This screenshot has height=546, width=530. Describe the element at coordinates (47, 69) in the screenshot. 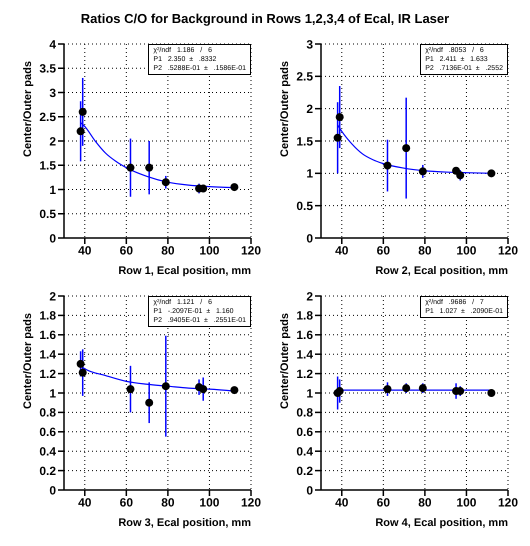

I see `y-tick-label: 3.5` at that location.